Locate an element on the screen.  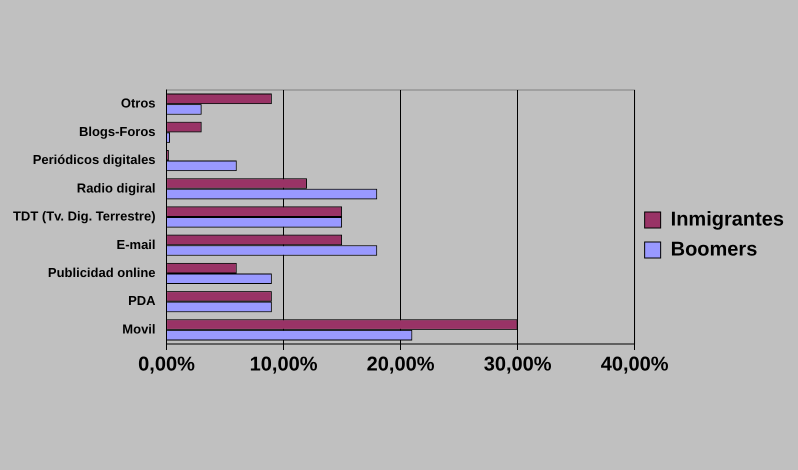
y-tick-label: Movil is located at coordinates (139, 328).